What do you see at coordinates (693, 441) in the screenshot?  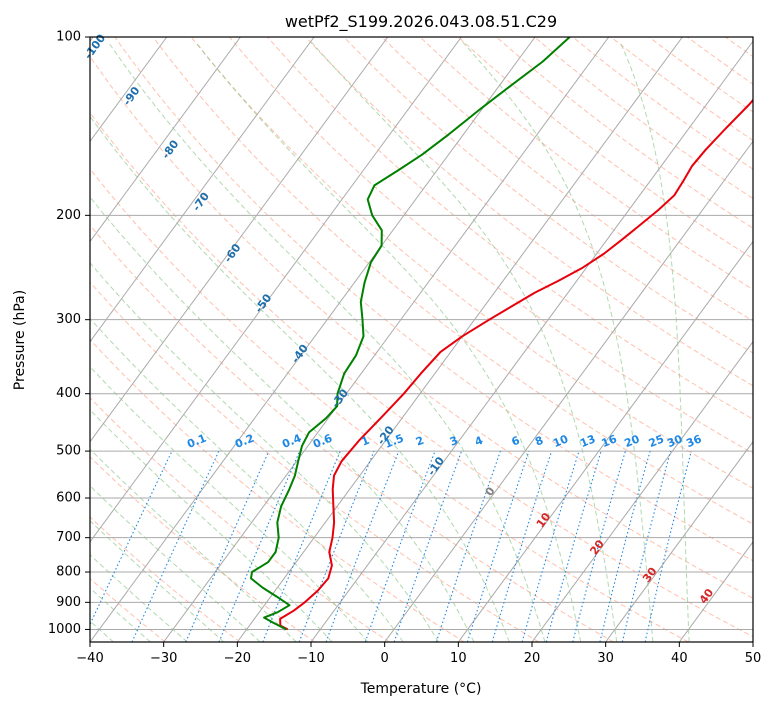 I see `mixing-ratio-label: 36` at bounding box center [693, 441].